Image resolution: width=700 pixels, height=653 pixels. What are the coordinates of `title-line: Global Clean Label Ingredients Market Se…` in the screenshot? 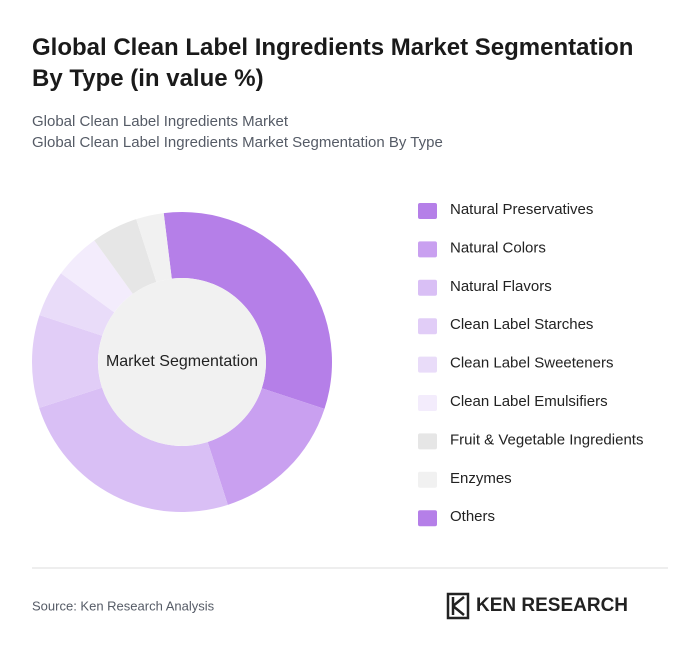 It's located at (332, 47).